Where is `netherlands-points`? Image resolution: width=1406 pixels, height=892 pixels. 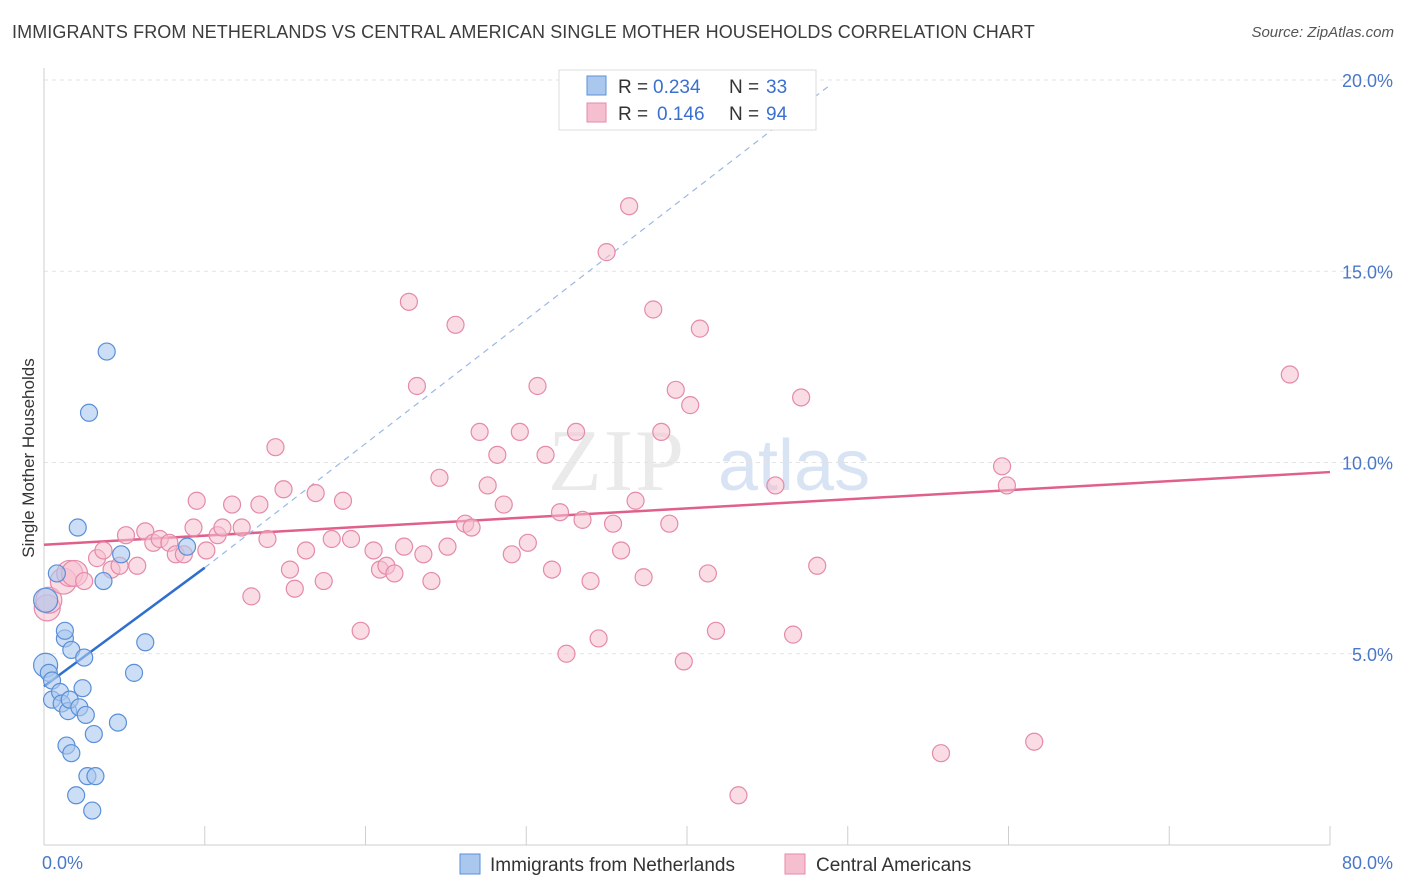
netherlands-points is located at coordinates (115, 581).